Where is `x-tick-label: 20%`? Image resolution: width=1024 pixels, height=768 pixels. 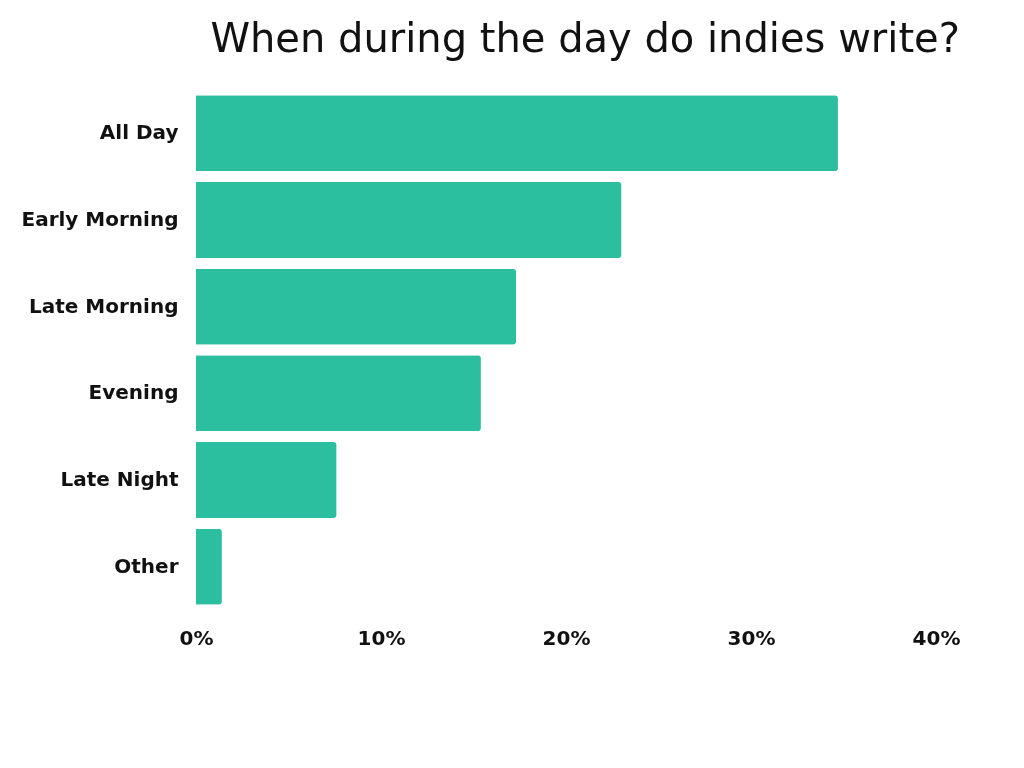
x-tick-label: 20% is located at coordinates (566, 637).